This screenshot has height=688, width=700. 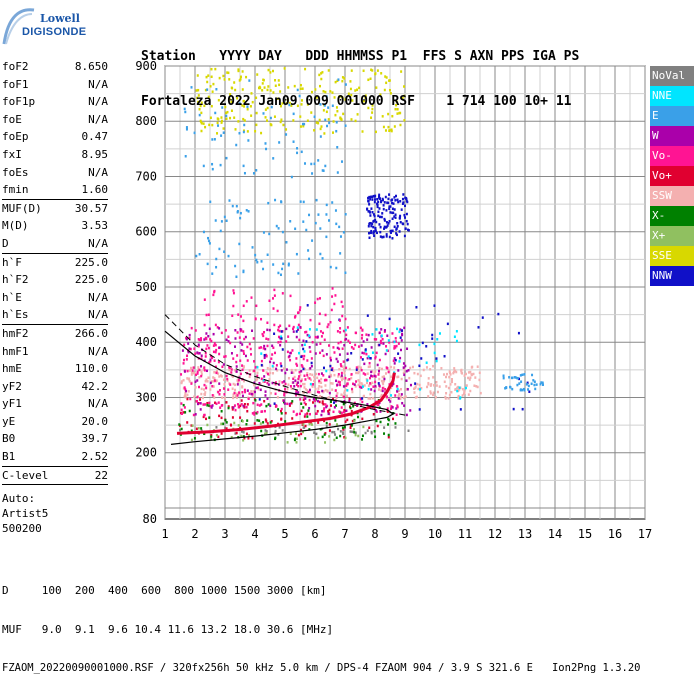 What do you see at coordinates (12, 154) in the screenshot?
I see `param-key: fxI` at bounding box center [12, 154].